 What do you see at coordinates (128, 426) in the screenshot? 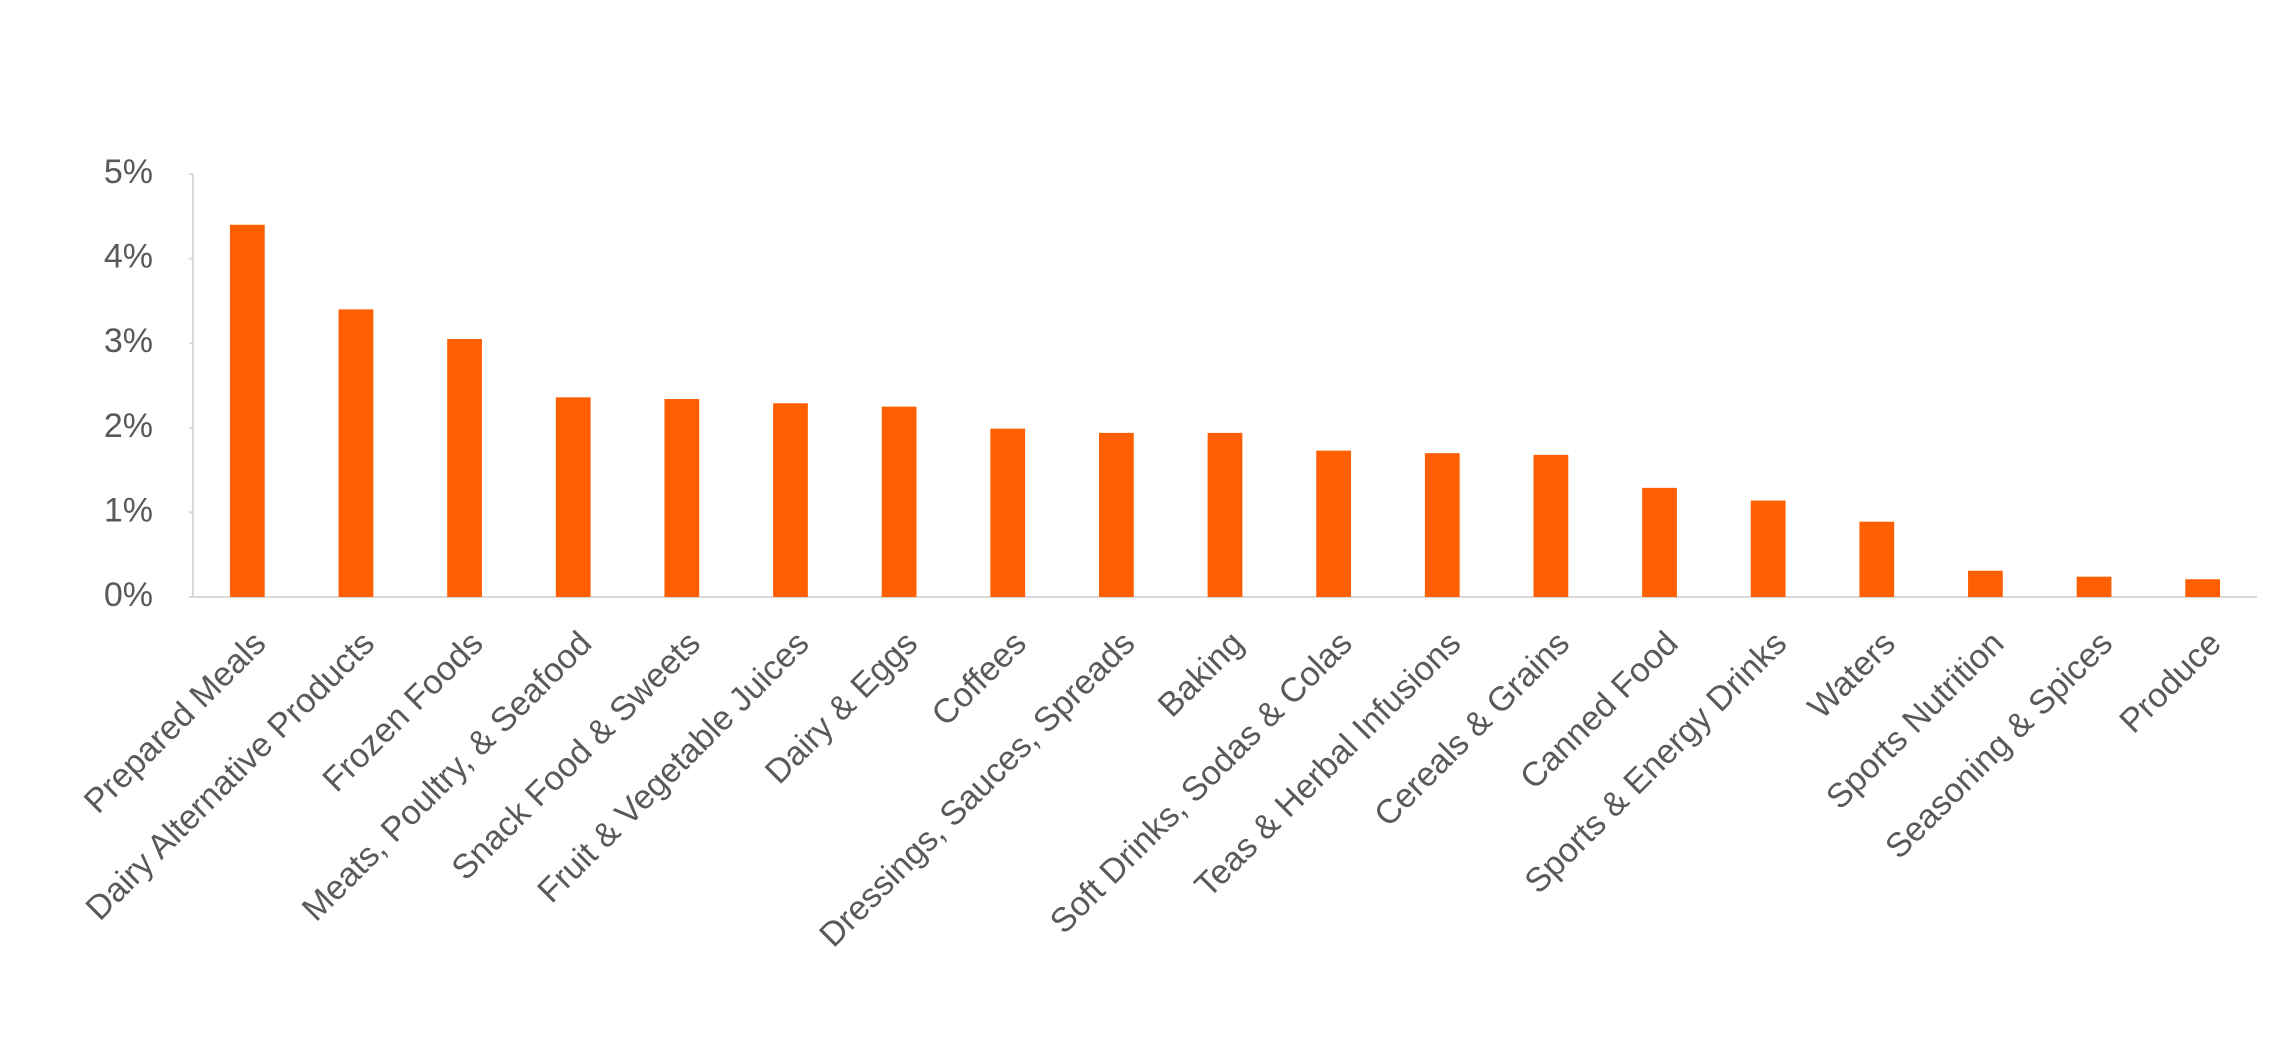
I see `y-tick-label: 2%` at bounding box center [128, 426].